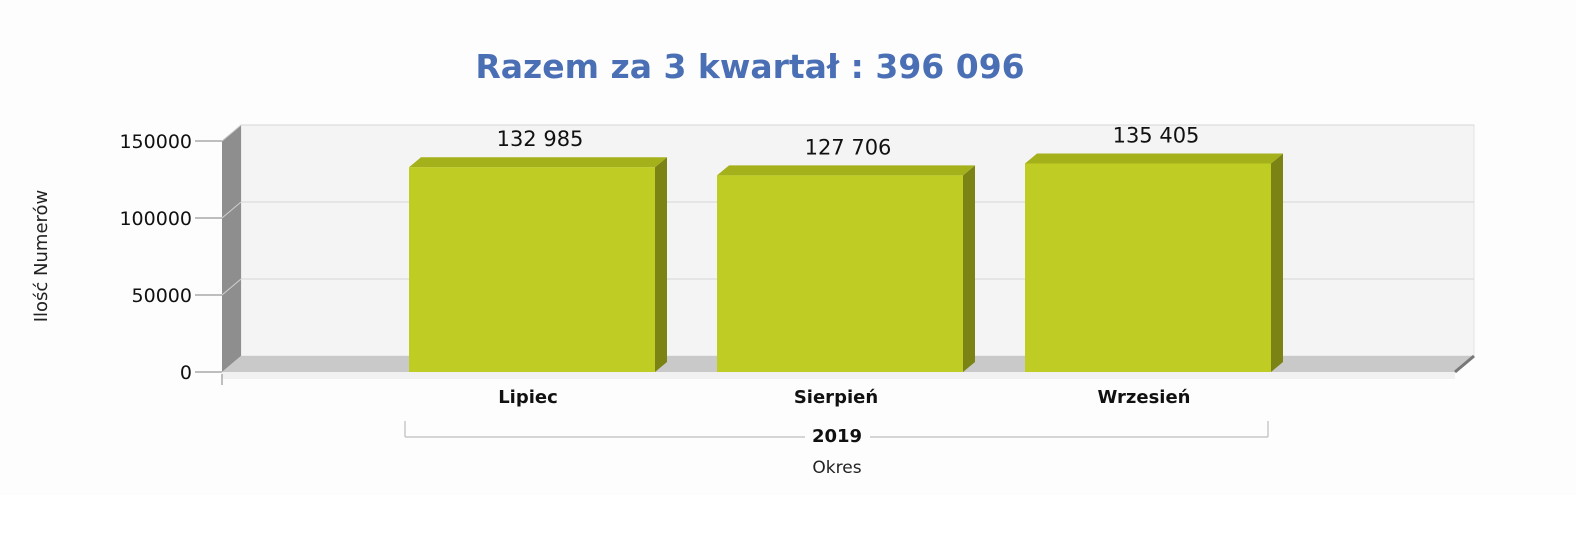 The width and height of the screenshot is (1576, 560). I want to click on x-tick-label: Wrzesień, so click(1143, 397).